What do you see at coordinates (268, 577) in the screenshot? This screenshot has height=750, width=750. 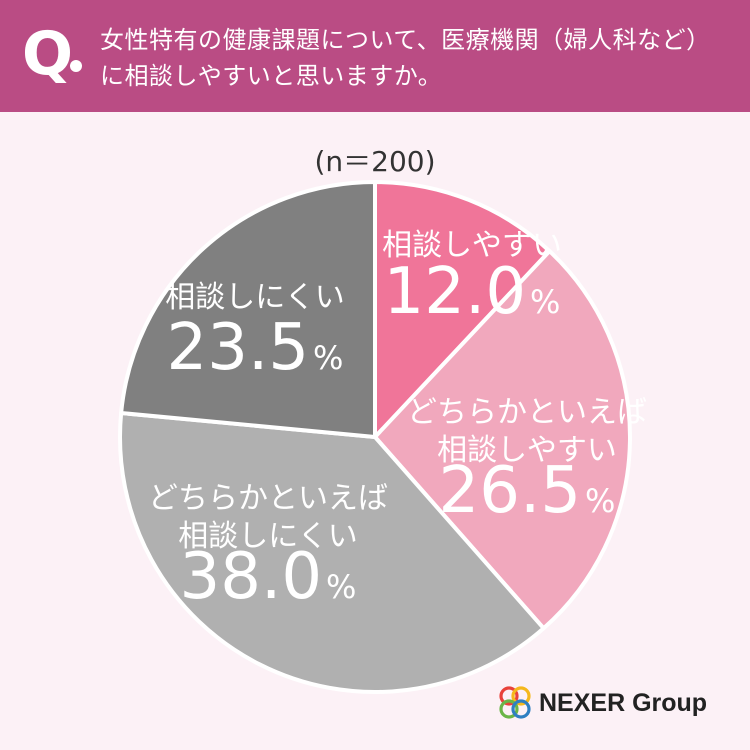 I see `slice-value-3: 38.0%` at bounding box center [268, 577].